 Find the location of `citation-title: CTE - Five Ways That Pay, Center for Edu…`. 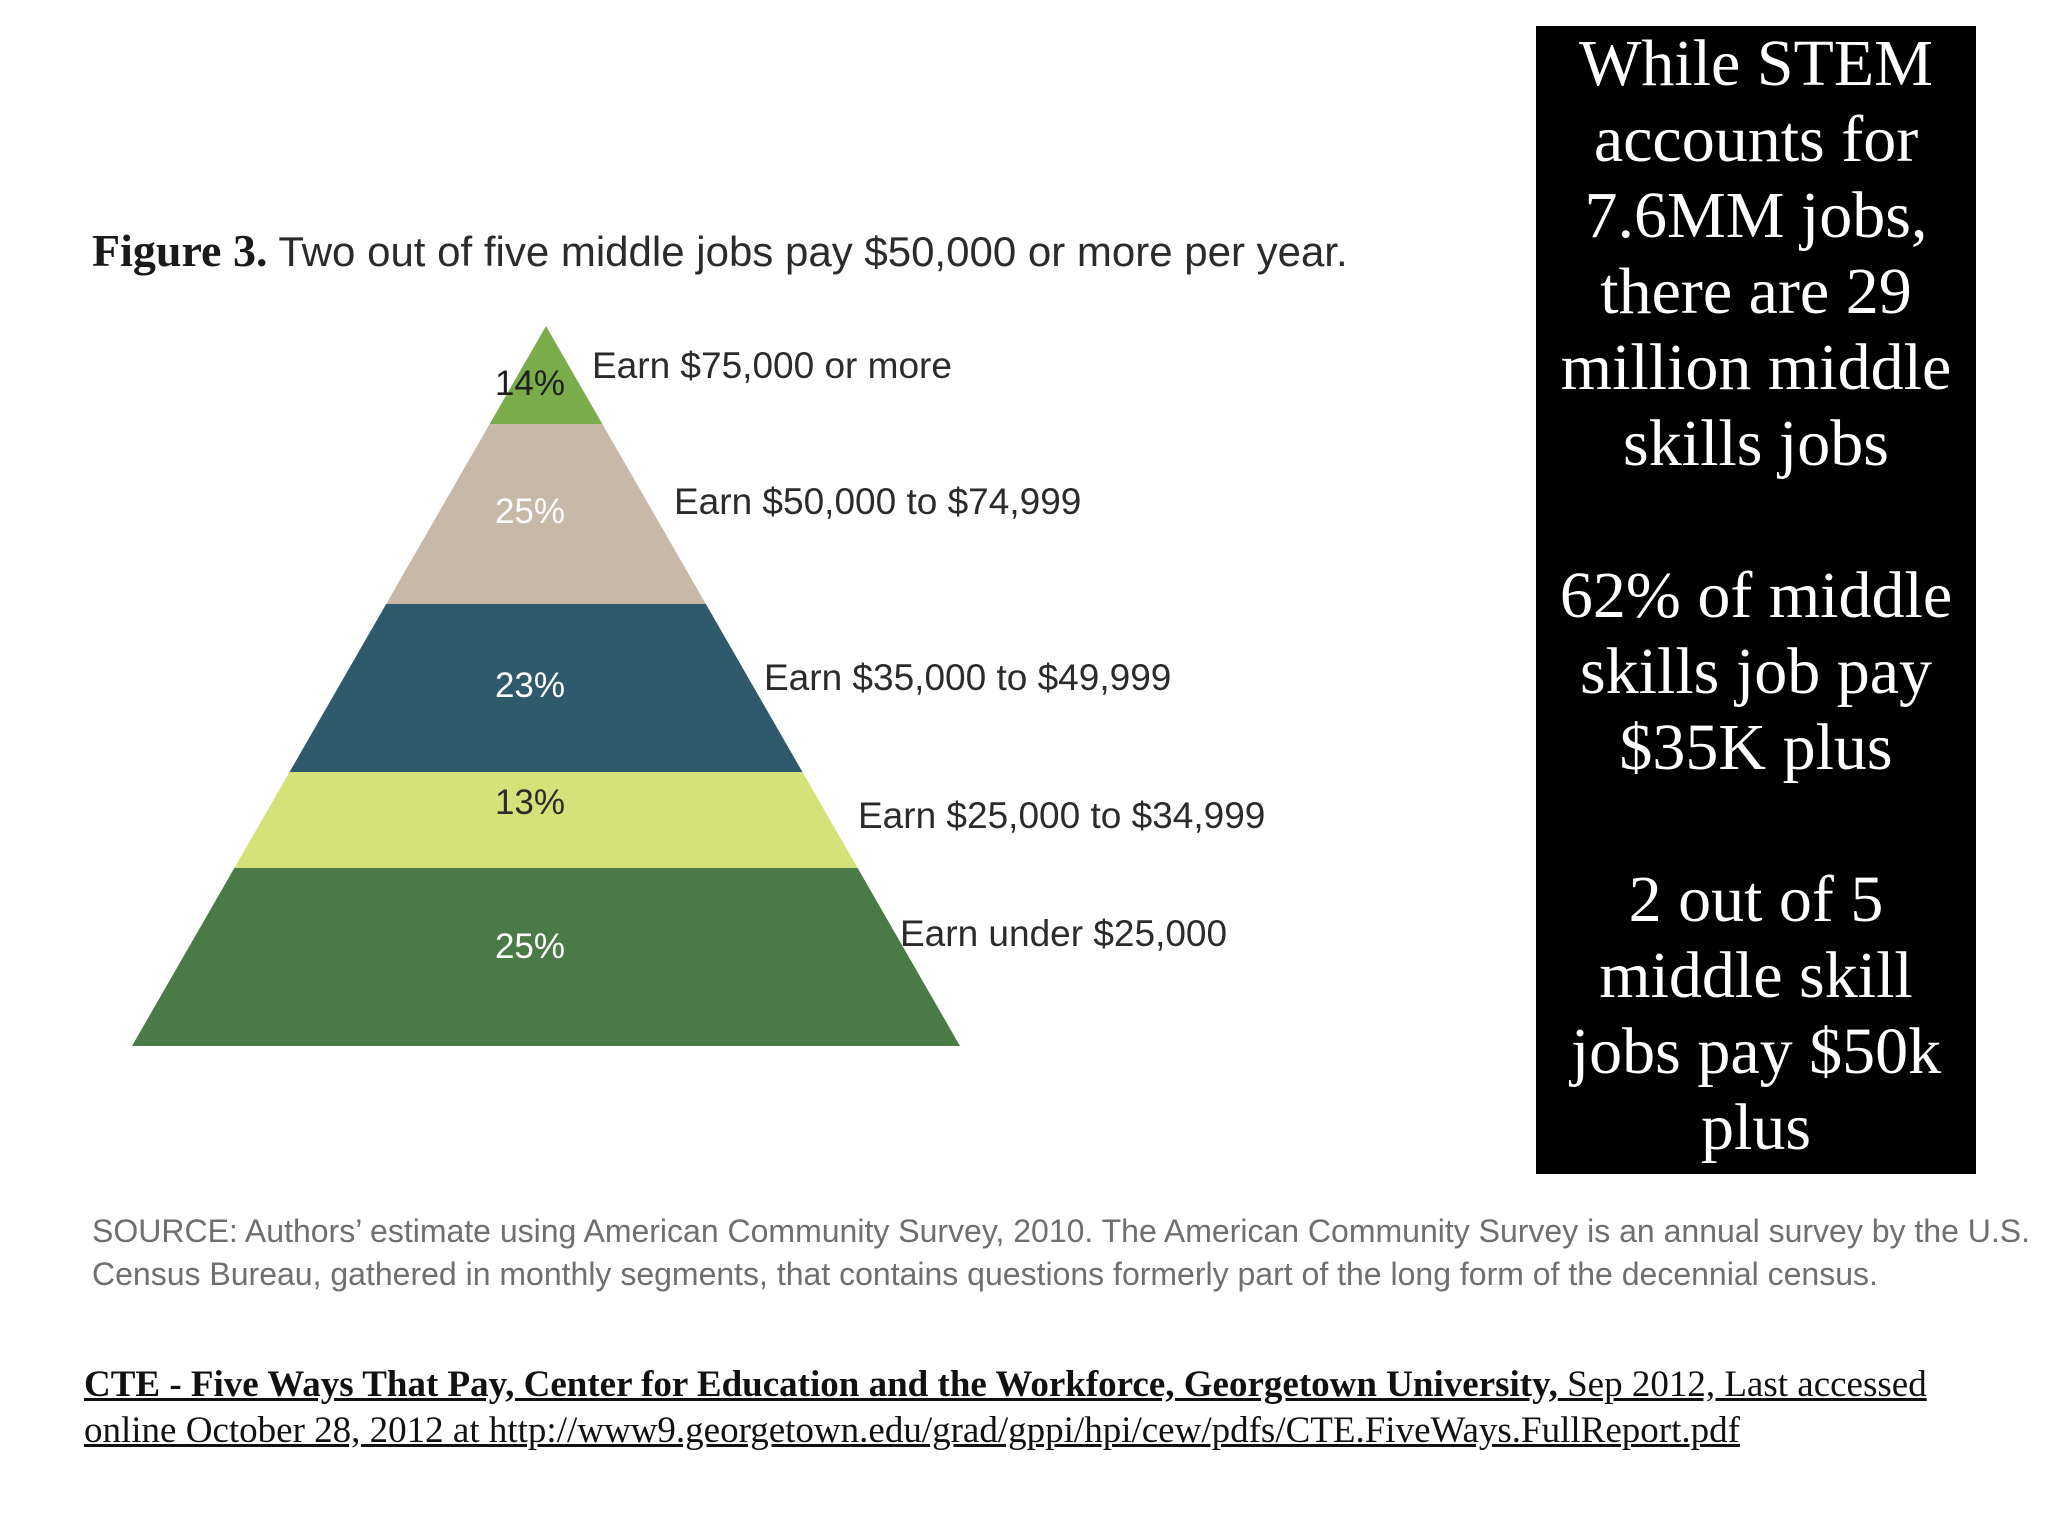

citation-title: CTE - Five Ways That Pay, Center for Edu… is located at coordinates (821, 1384).